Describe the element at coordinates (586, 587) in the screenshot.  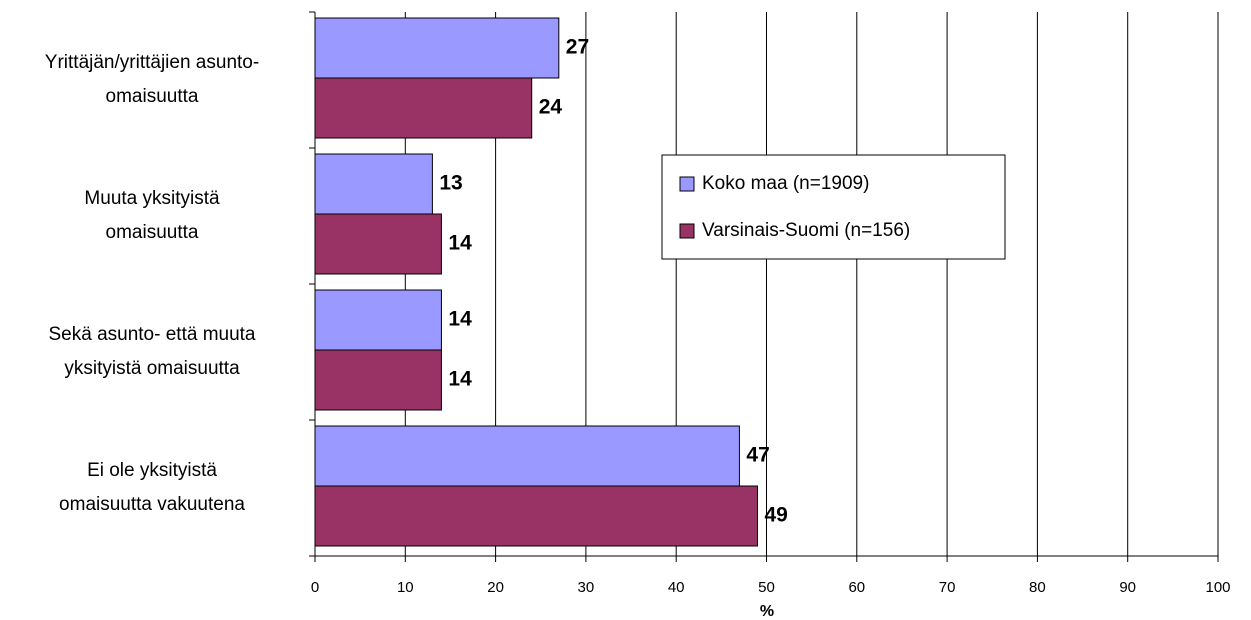
I see `x-tick-label: 30` at that location.